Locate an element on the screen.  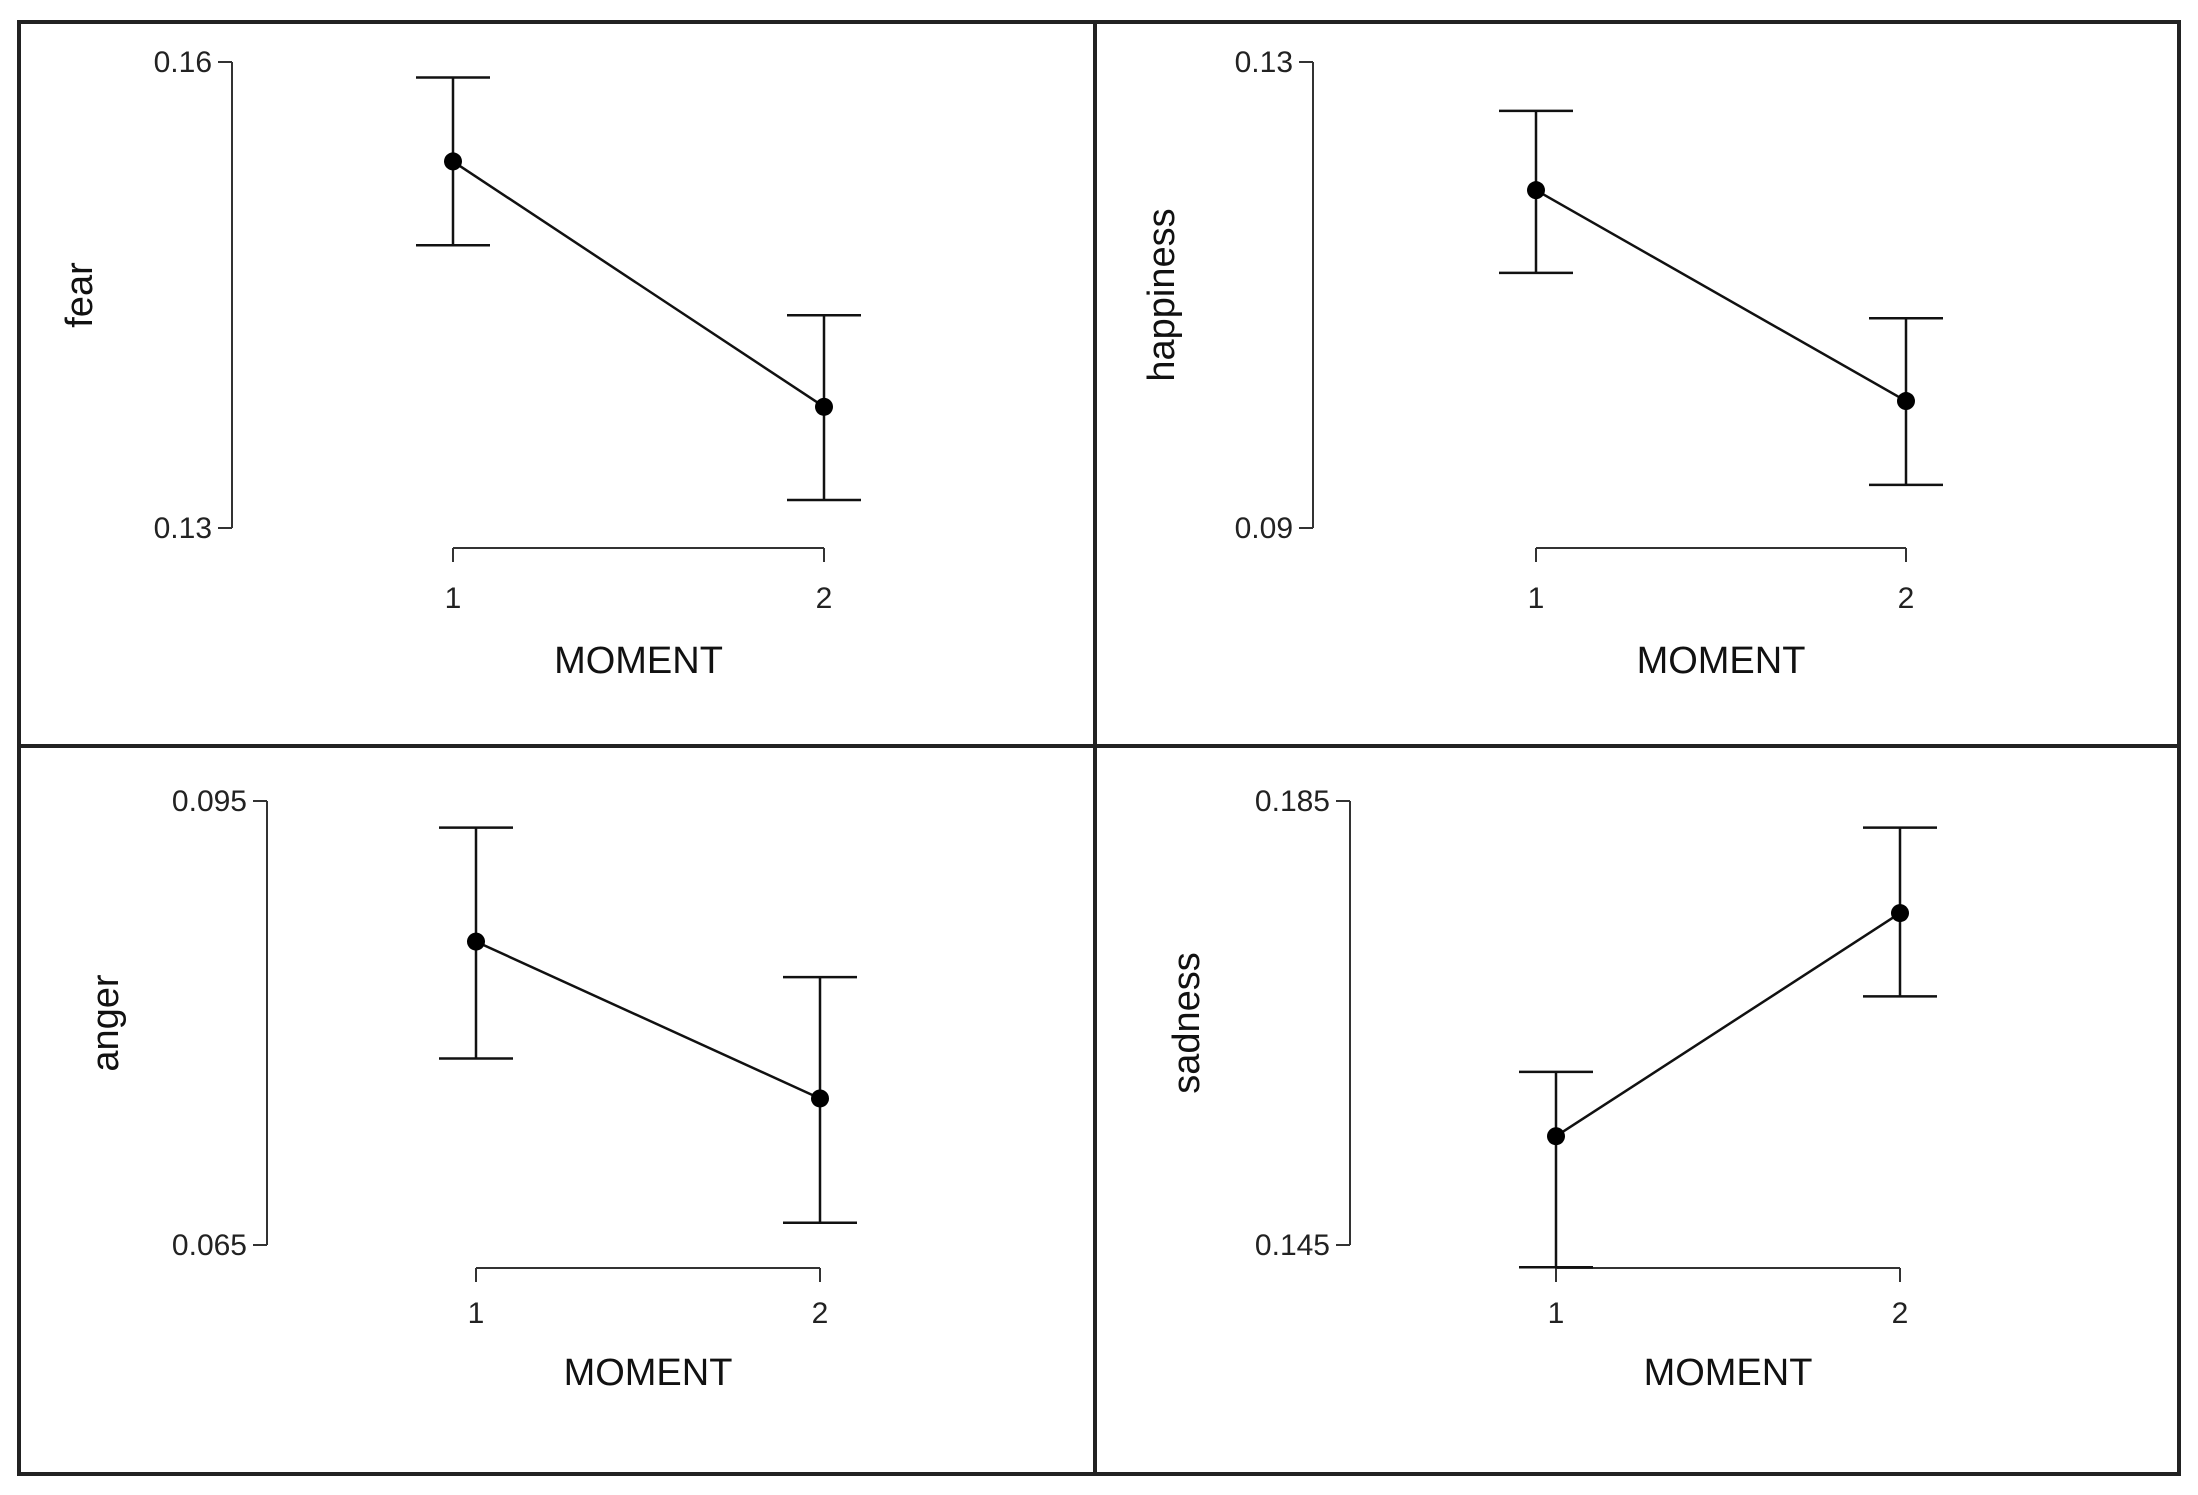
y-tick-label: 0.095 is located at coordinates (209, 801).